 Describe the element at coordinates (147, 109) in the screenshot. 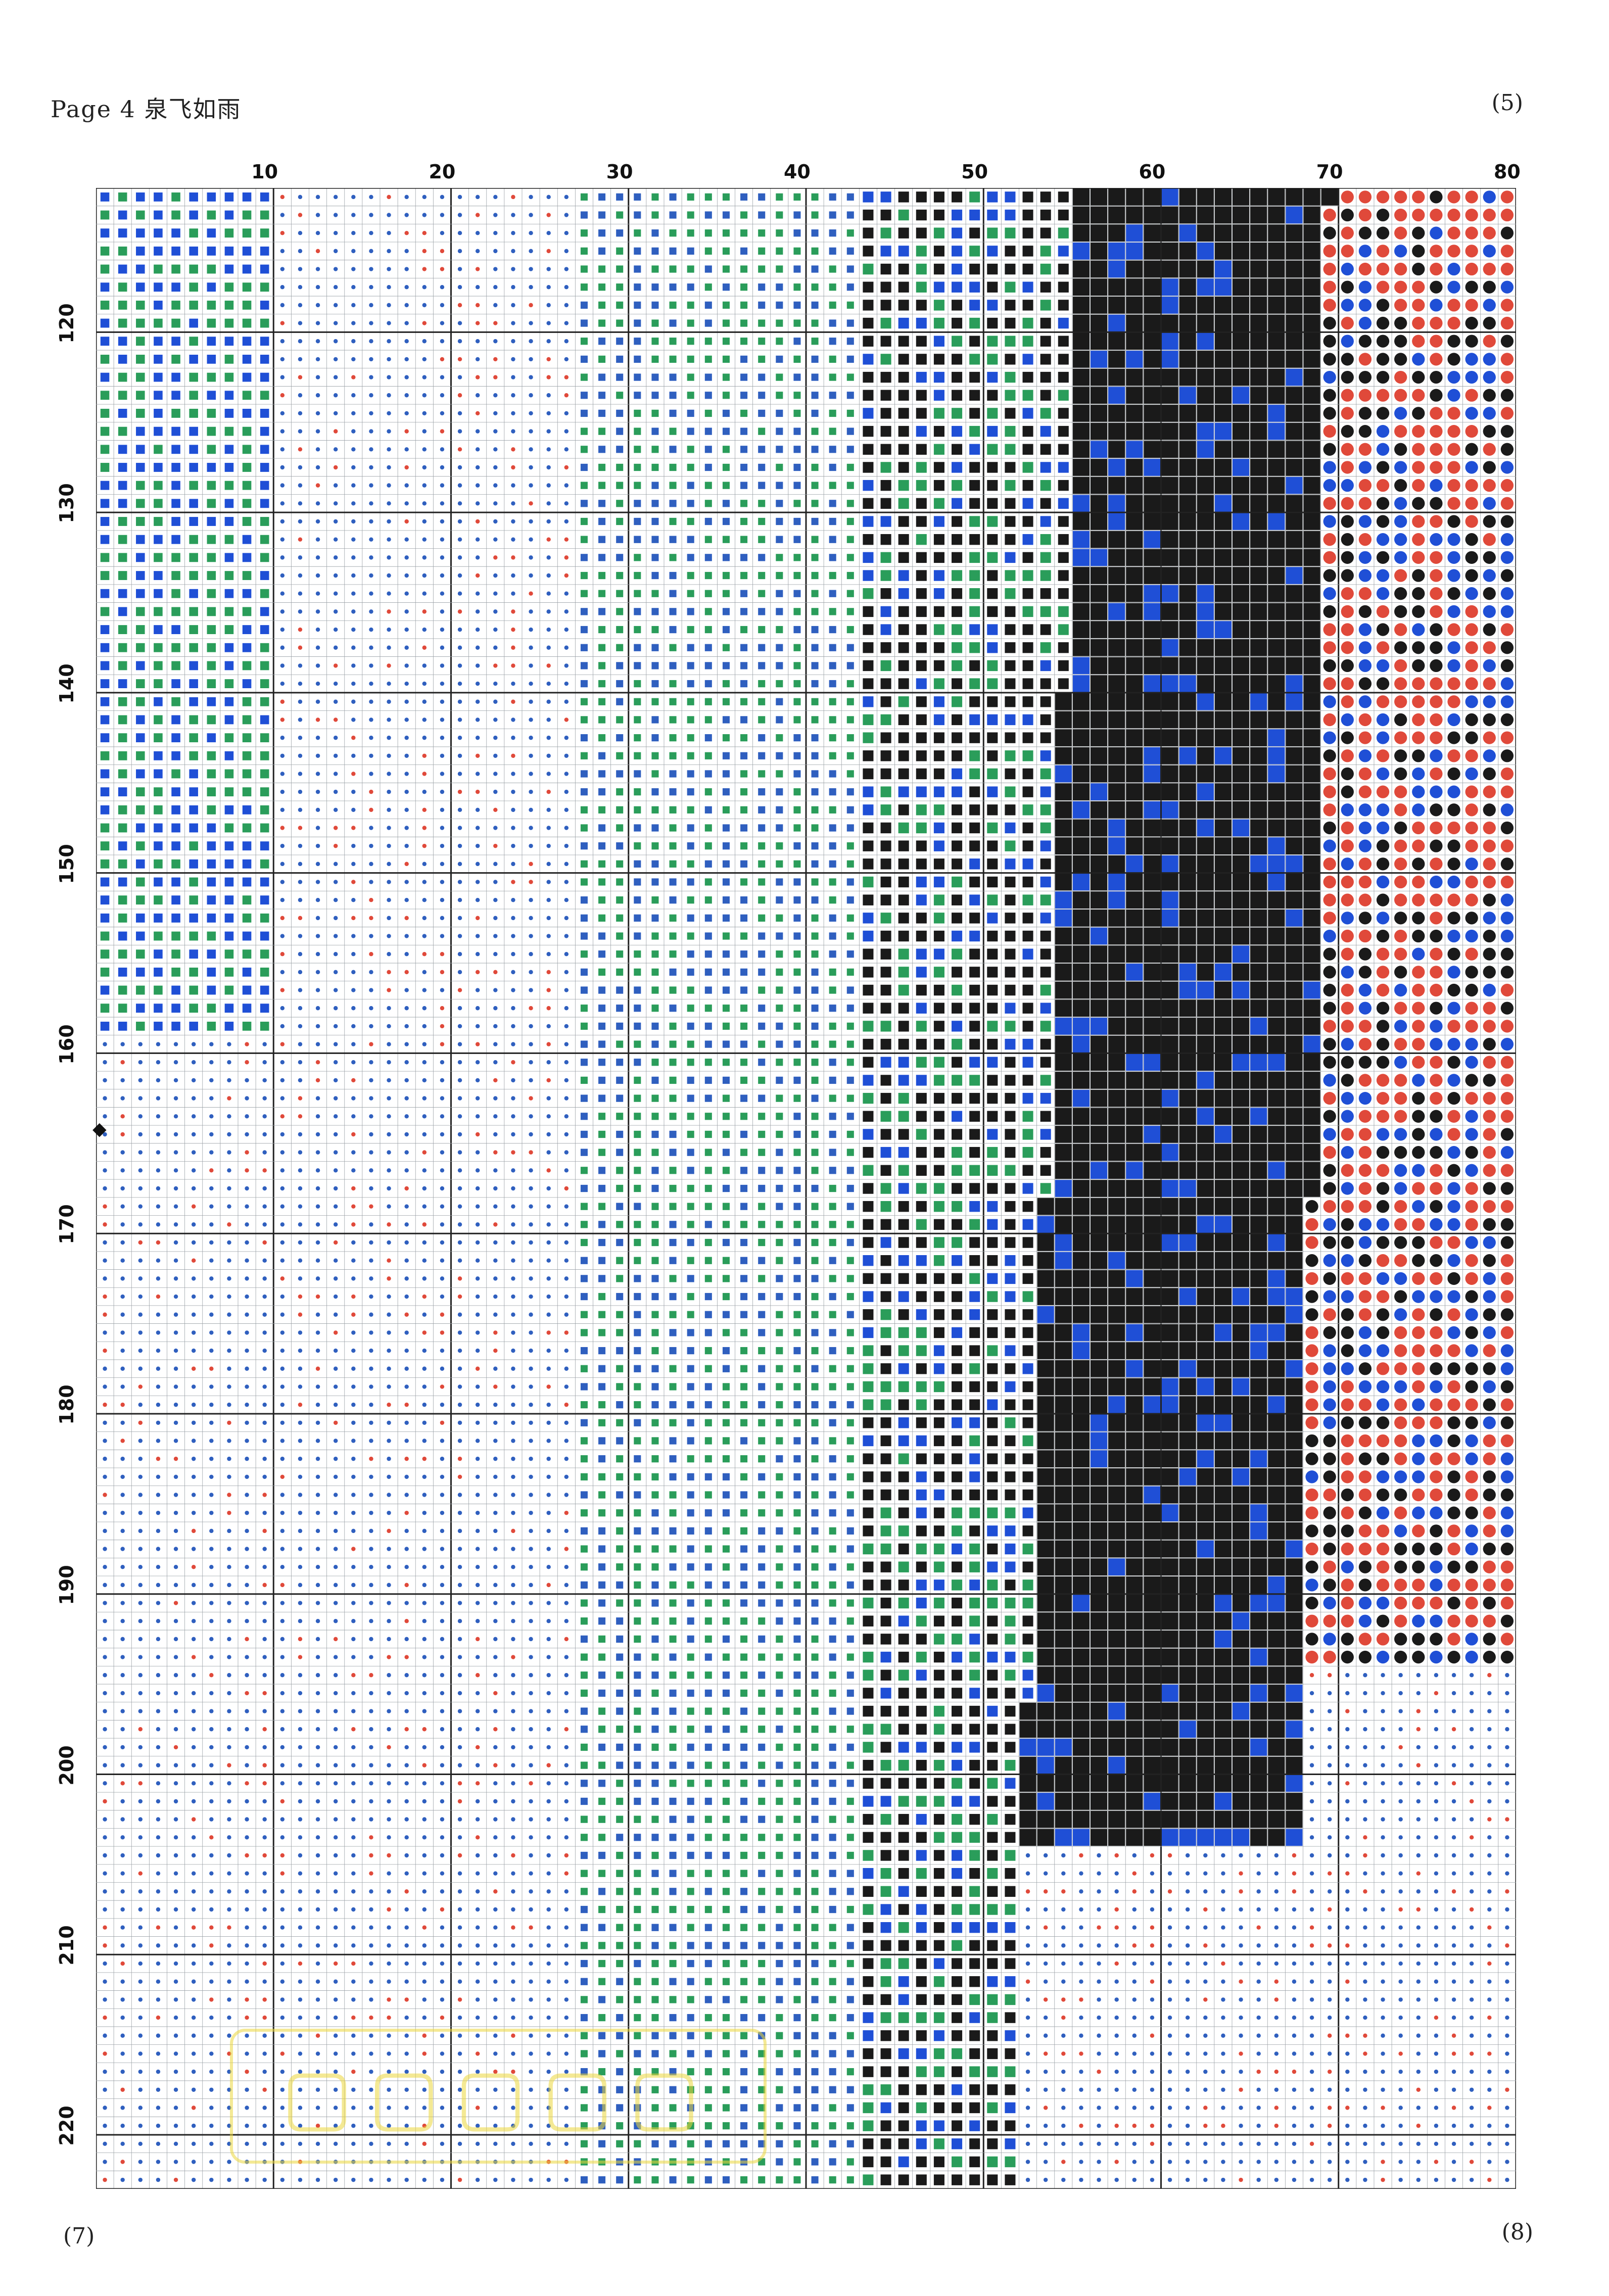

I see `page-title: Page 4 泉飞如雨` at that location.